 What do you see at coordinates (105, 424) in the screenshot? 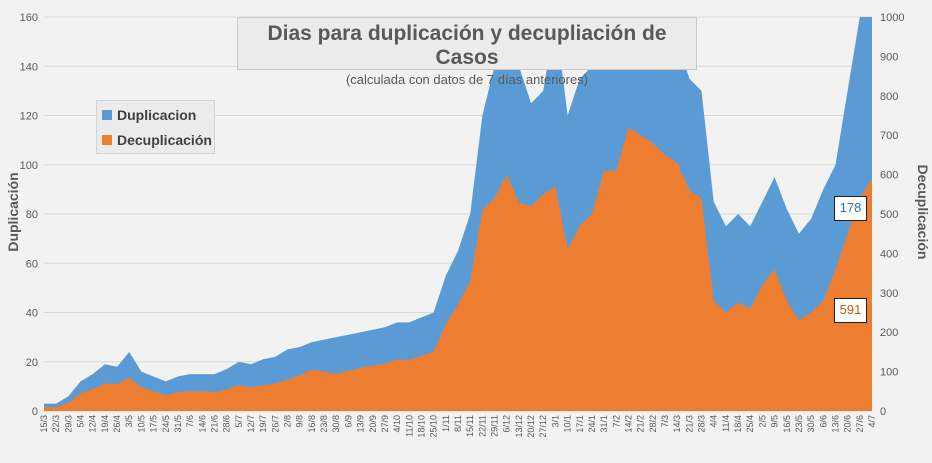
I see `x-tick-label: 19/4` at bounding box center [105, 424].